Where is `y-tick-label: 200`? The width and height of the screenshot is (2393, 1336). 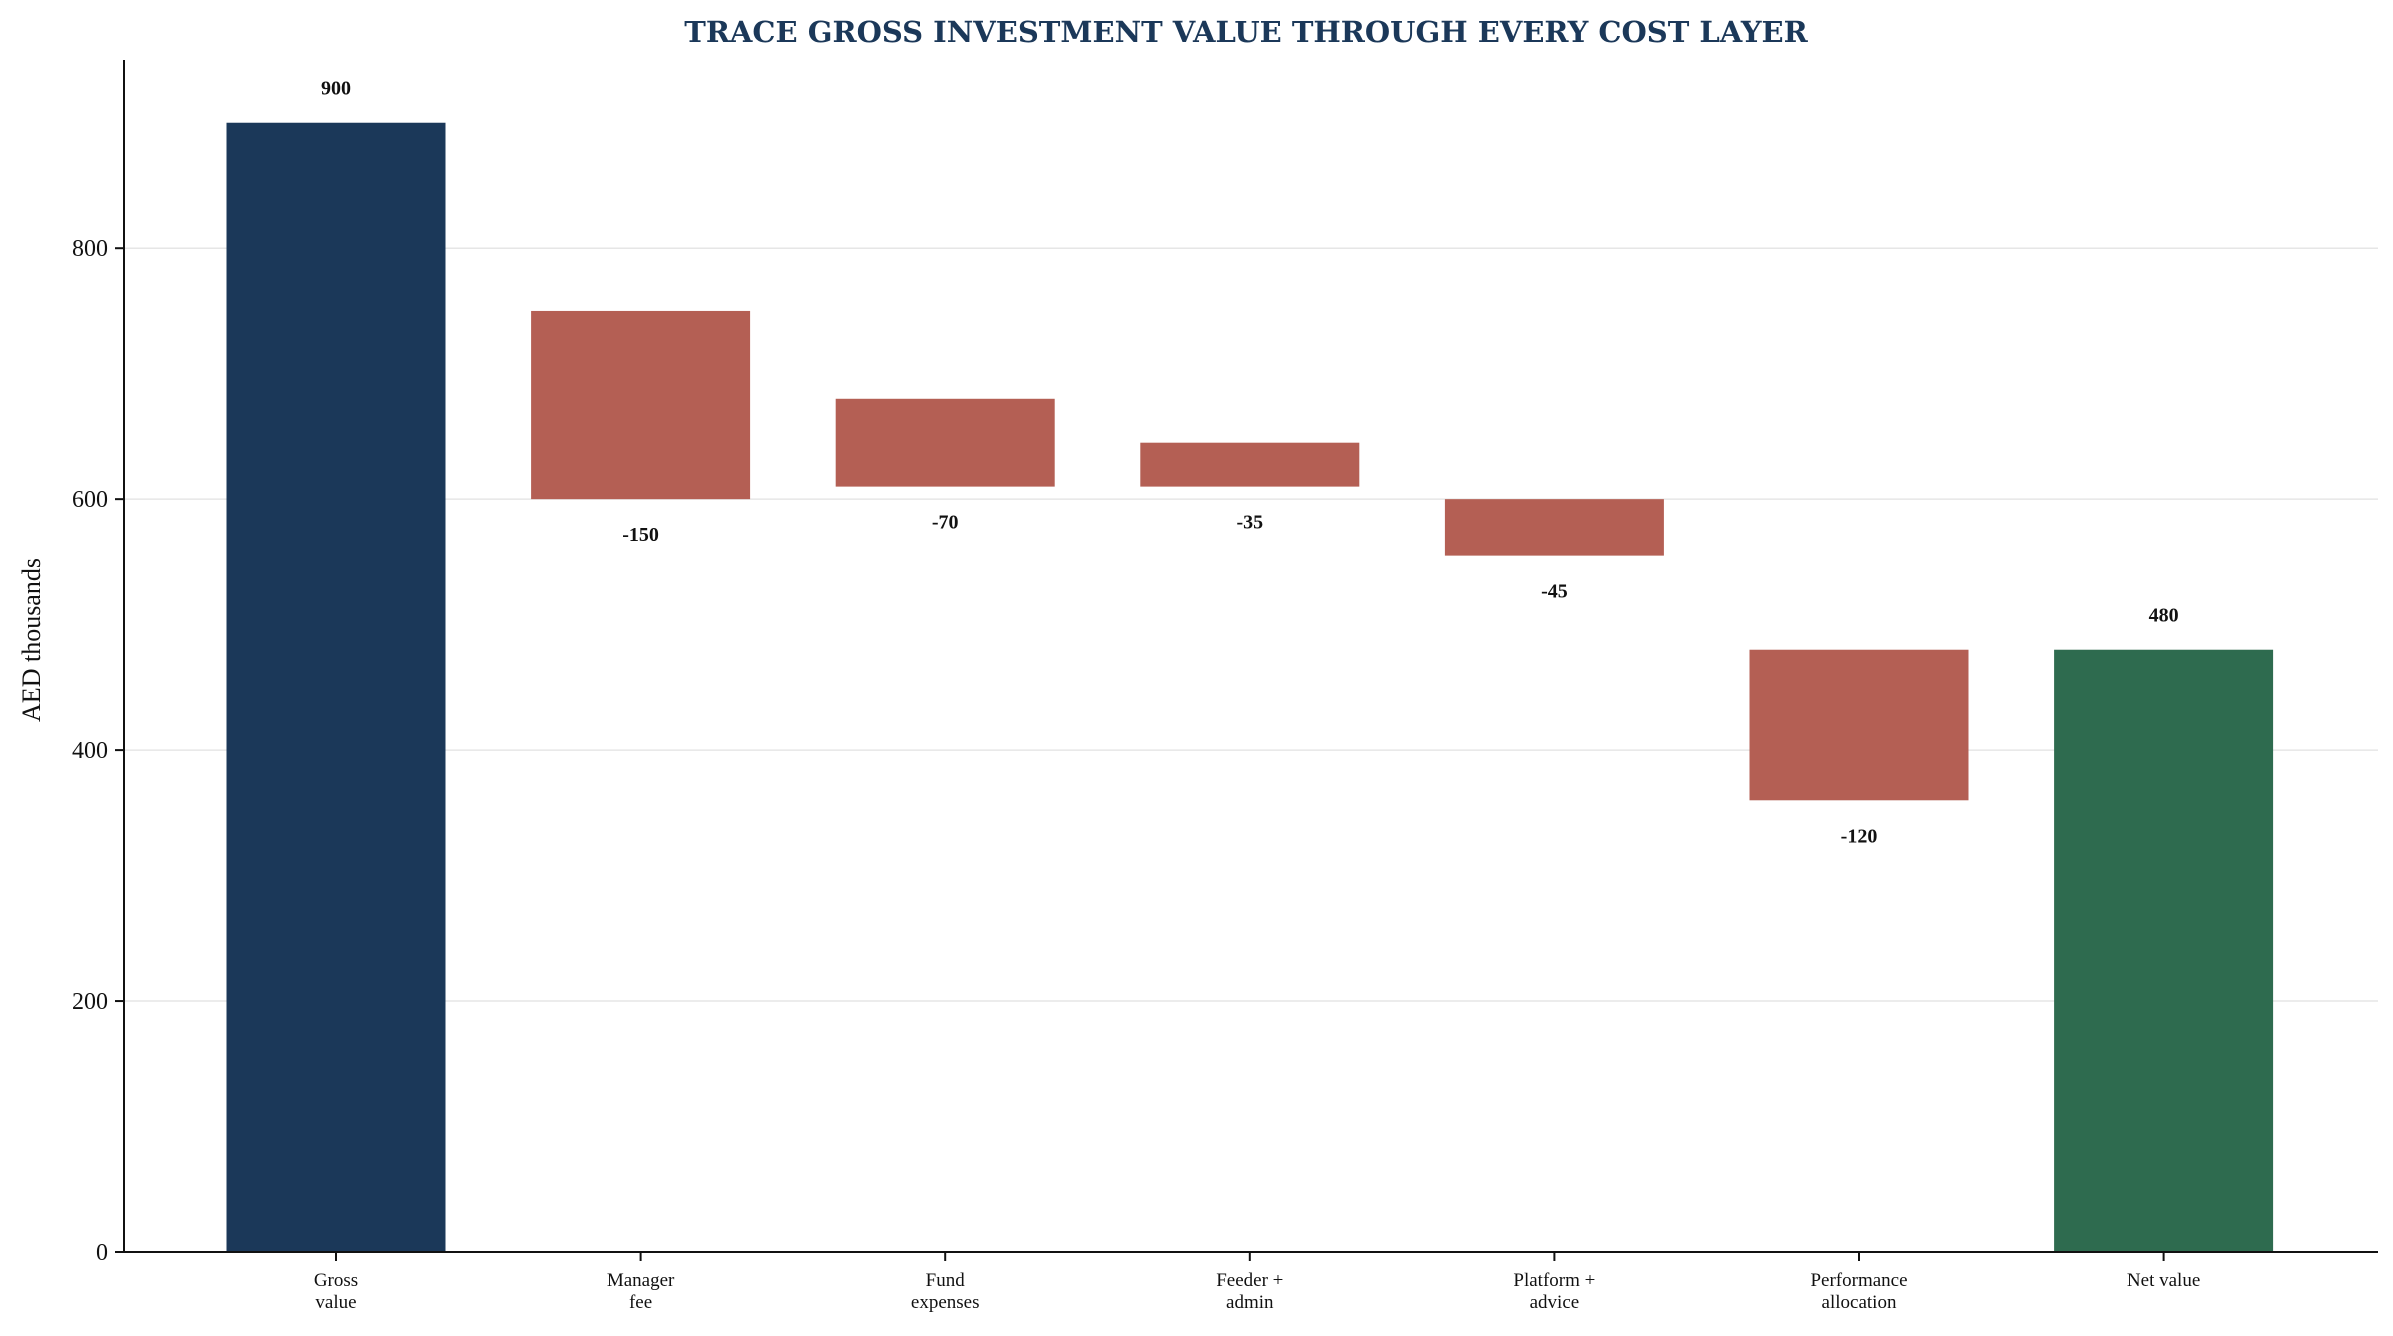
y-tick-label: 200 is located at coordinates (90, 1002).